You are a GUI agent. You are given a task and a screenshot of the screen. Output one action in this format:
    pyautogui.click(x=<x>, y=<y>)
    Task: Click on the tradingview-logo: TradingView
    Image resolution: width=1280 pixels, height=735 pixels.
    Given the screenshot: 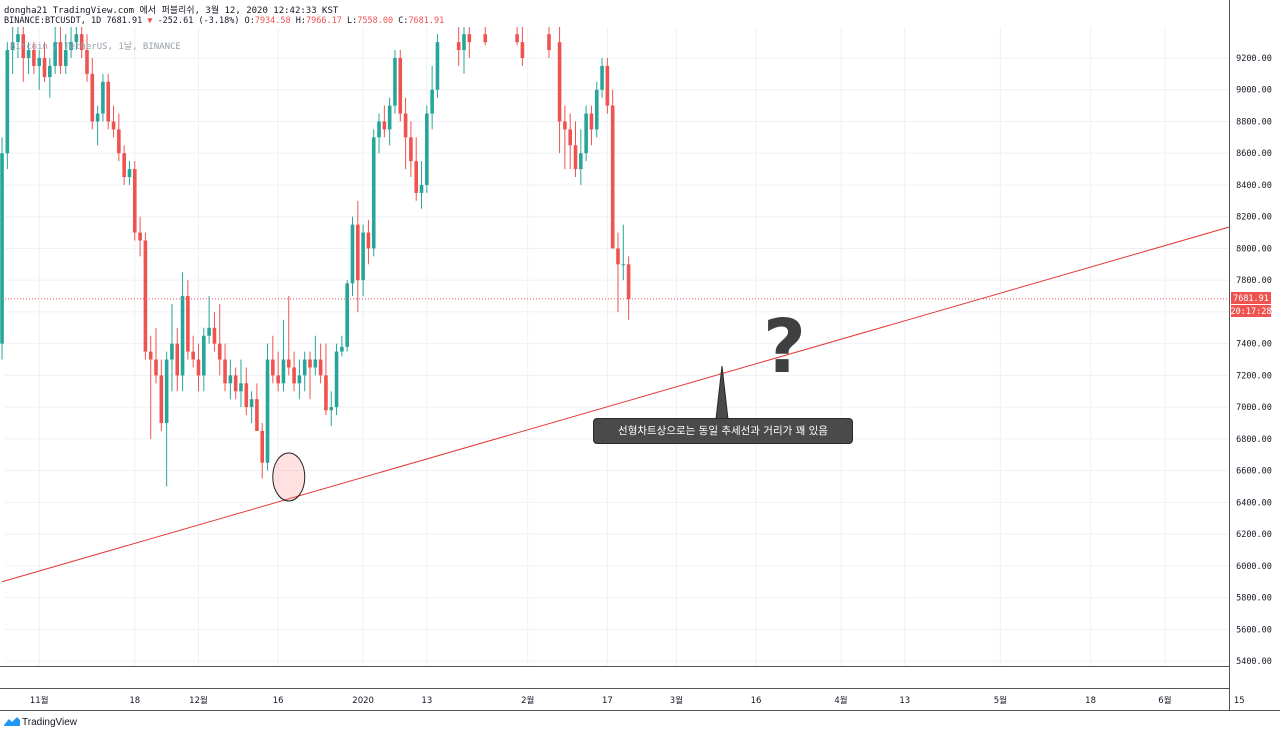 What is the action you would take?
    pyautogui.click(x=40, y=722)
    